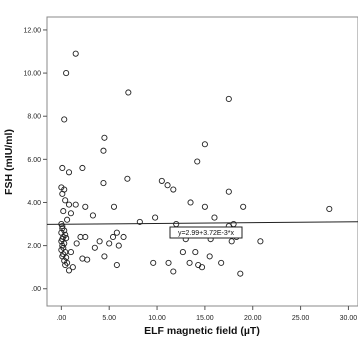 The height and width of the screenshot is (345, 358). I want to click on y-axis-ticks: .00 2.00 4.00 6.00 8.00 10.00 12.00, so click(35, 160).